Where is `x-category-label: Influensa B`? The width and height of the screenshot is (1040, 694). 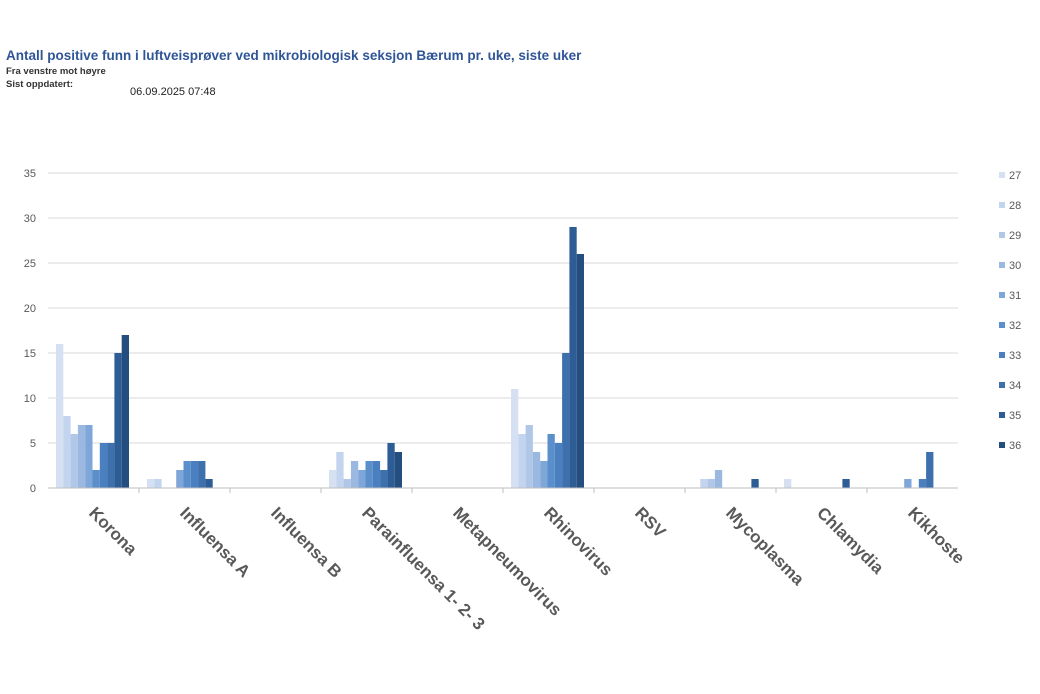 x-category-label: Influensa B is located at coordinates (306, 542).